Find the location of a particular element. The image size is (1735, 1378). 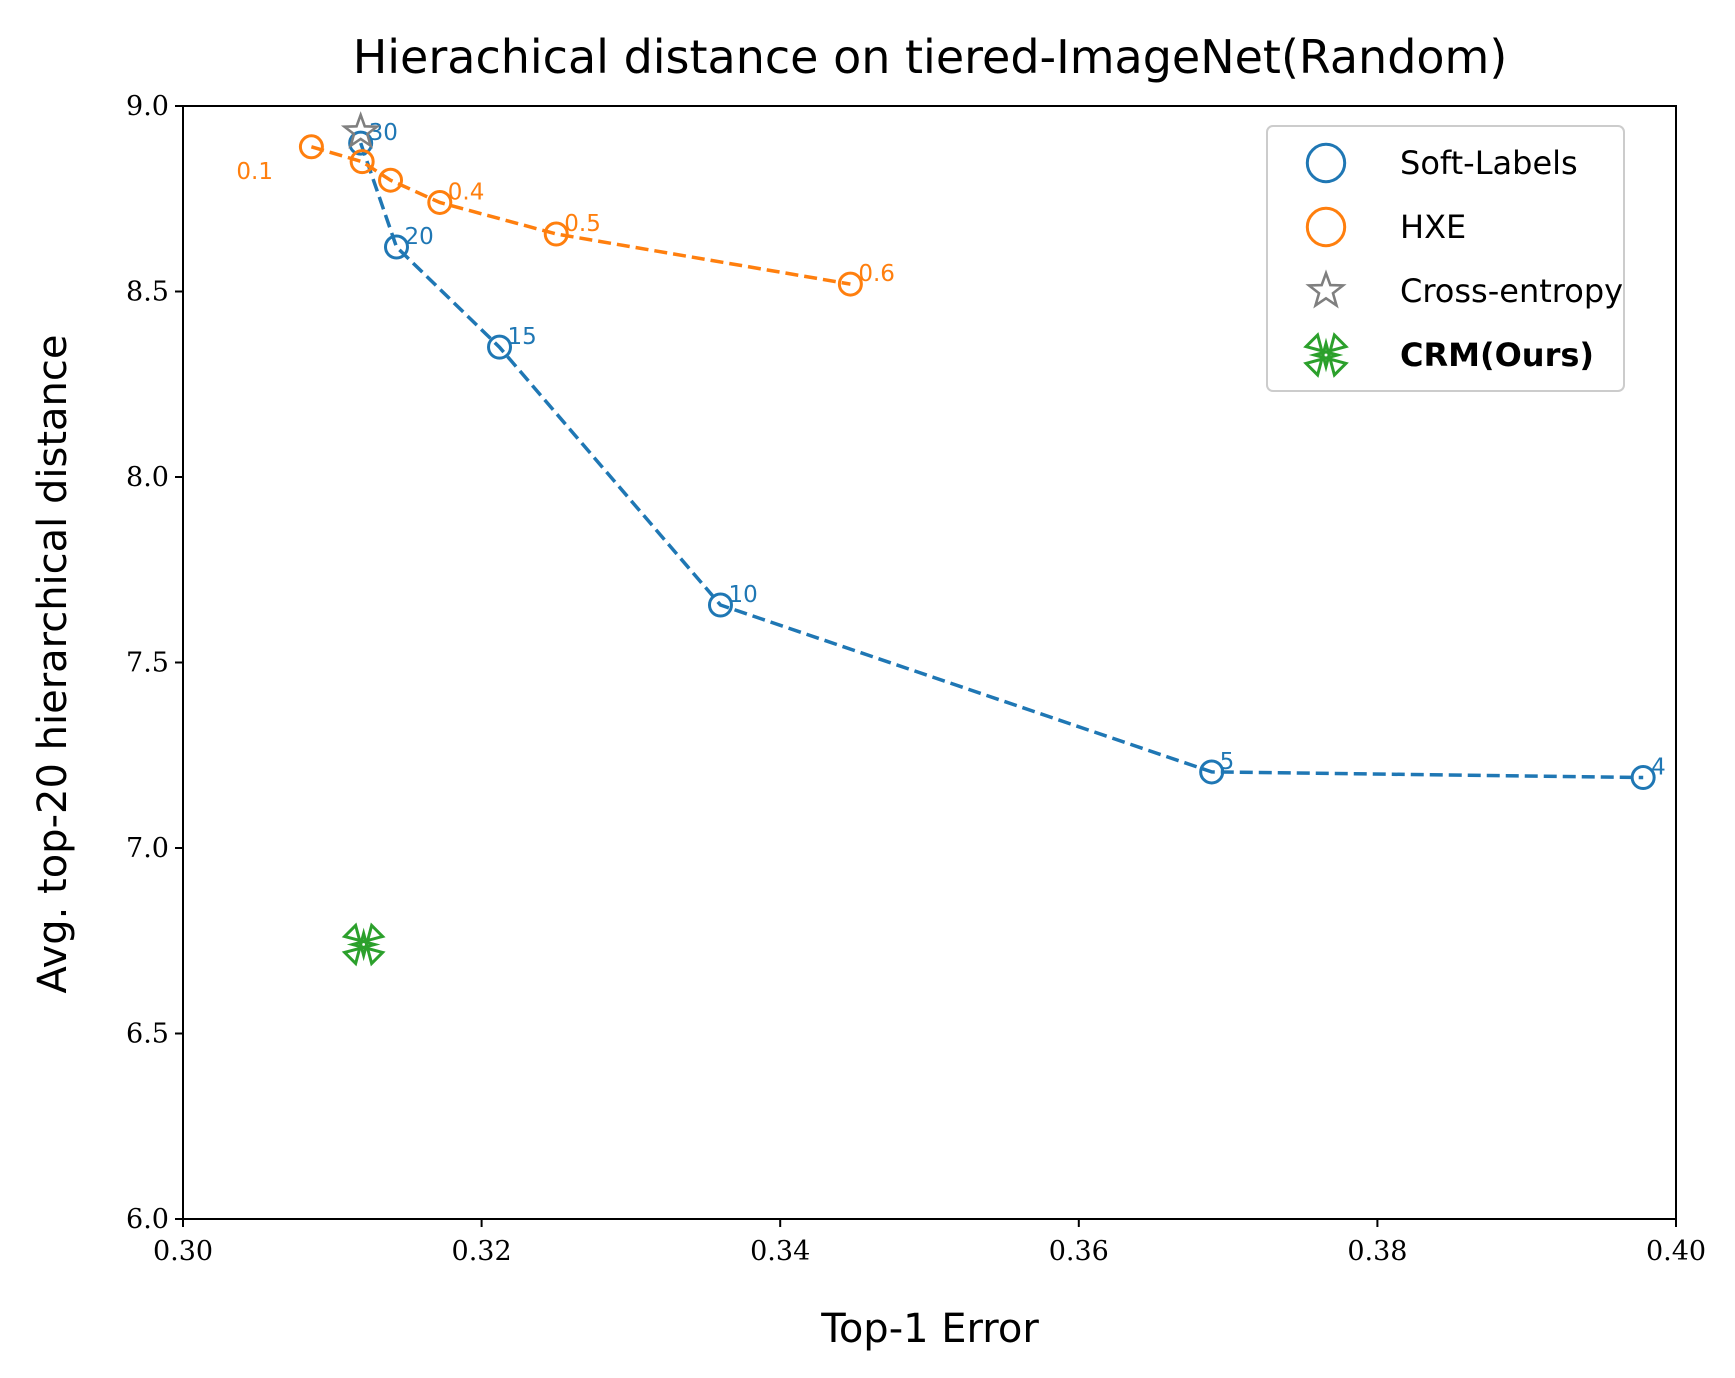

series-crm-ours is located at coordinates (363, 944).